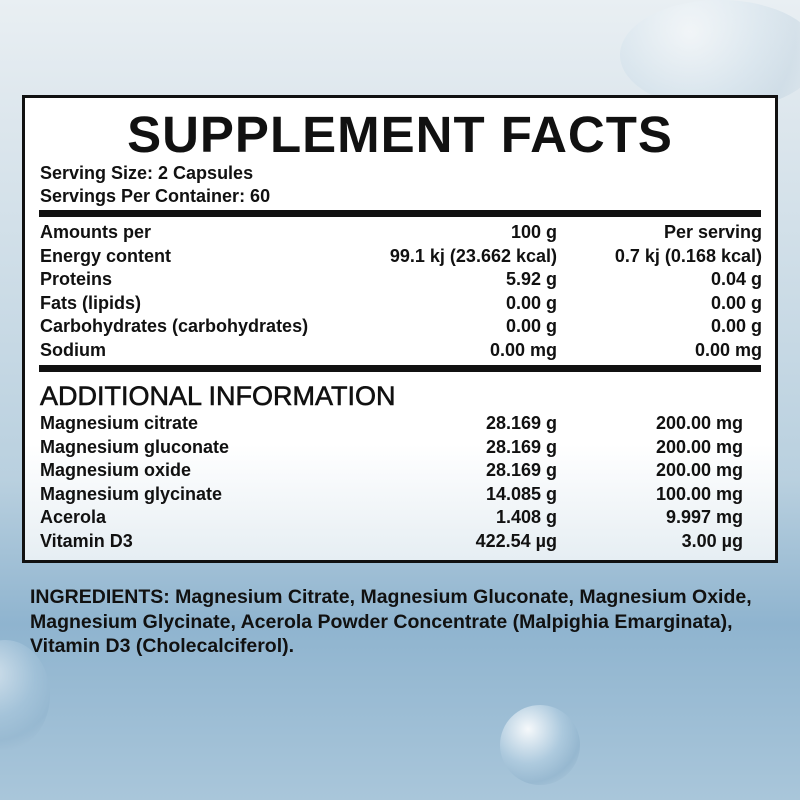 The image size is (800, 800). Describe the element at coordinates (174, 326) in the screenshot. I see `row-label: Carbohydrates (carbohydrates)` at that location.